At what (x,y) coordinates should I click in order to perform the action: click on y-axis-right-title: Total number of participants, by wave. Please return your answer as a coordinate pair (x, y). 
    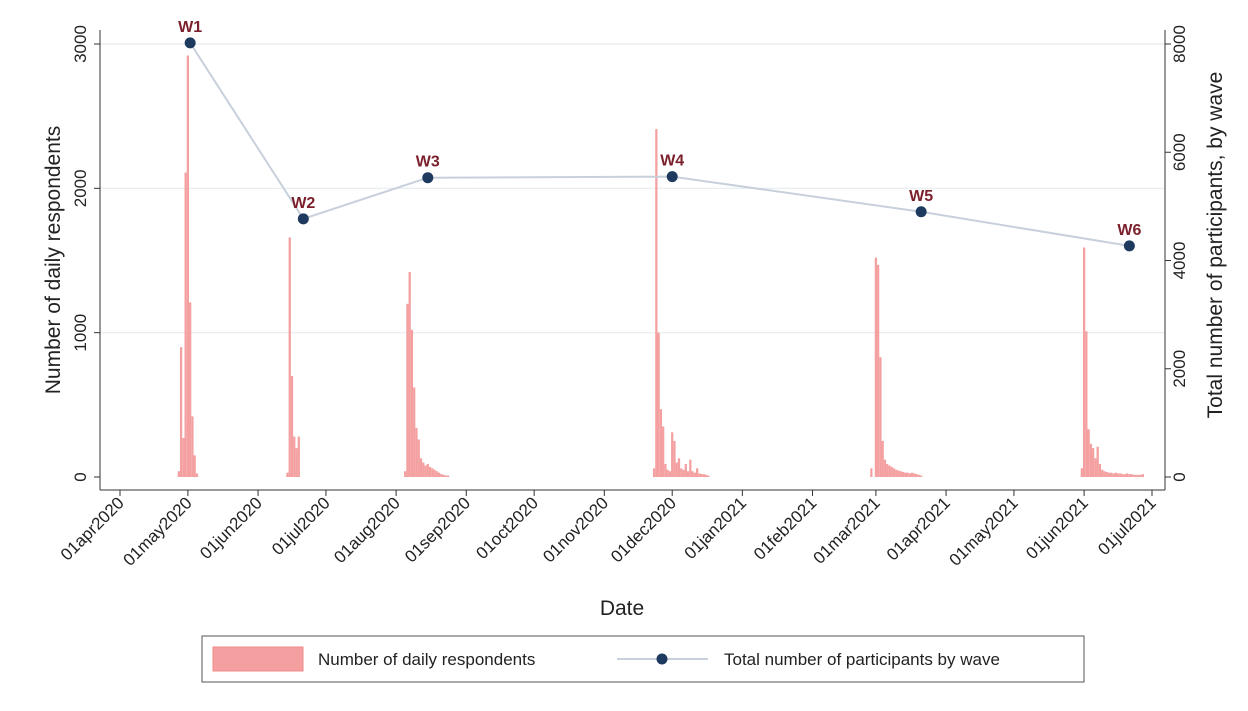
    Looking at the image, I should click on (1215, 245).